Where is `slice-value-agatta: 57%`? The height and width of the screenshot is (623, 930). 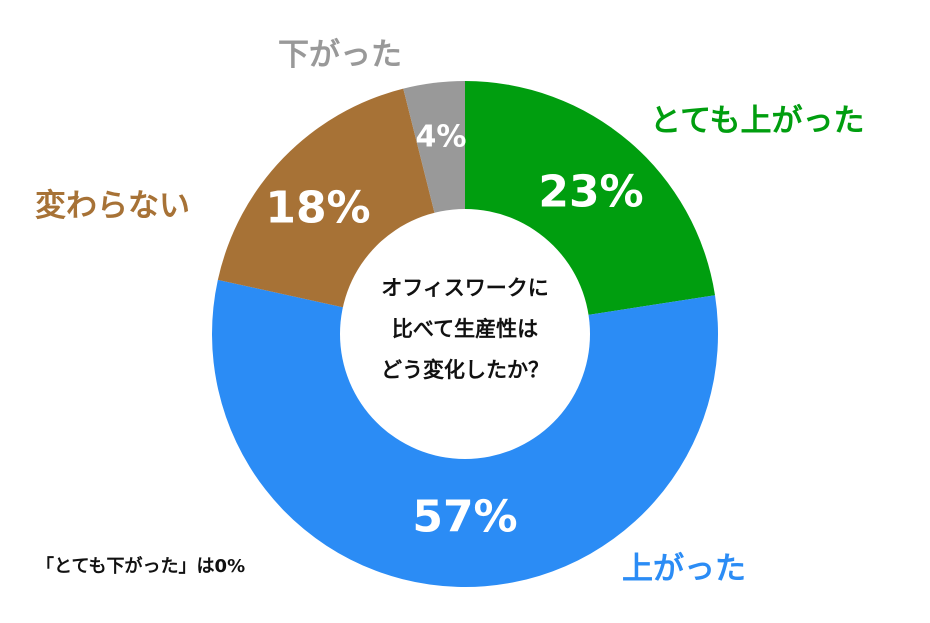
slice-value-agatta: 57% is located at coordinates (464, 517).